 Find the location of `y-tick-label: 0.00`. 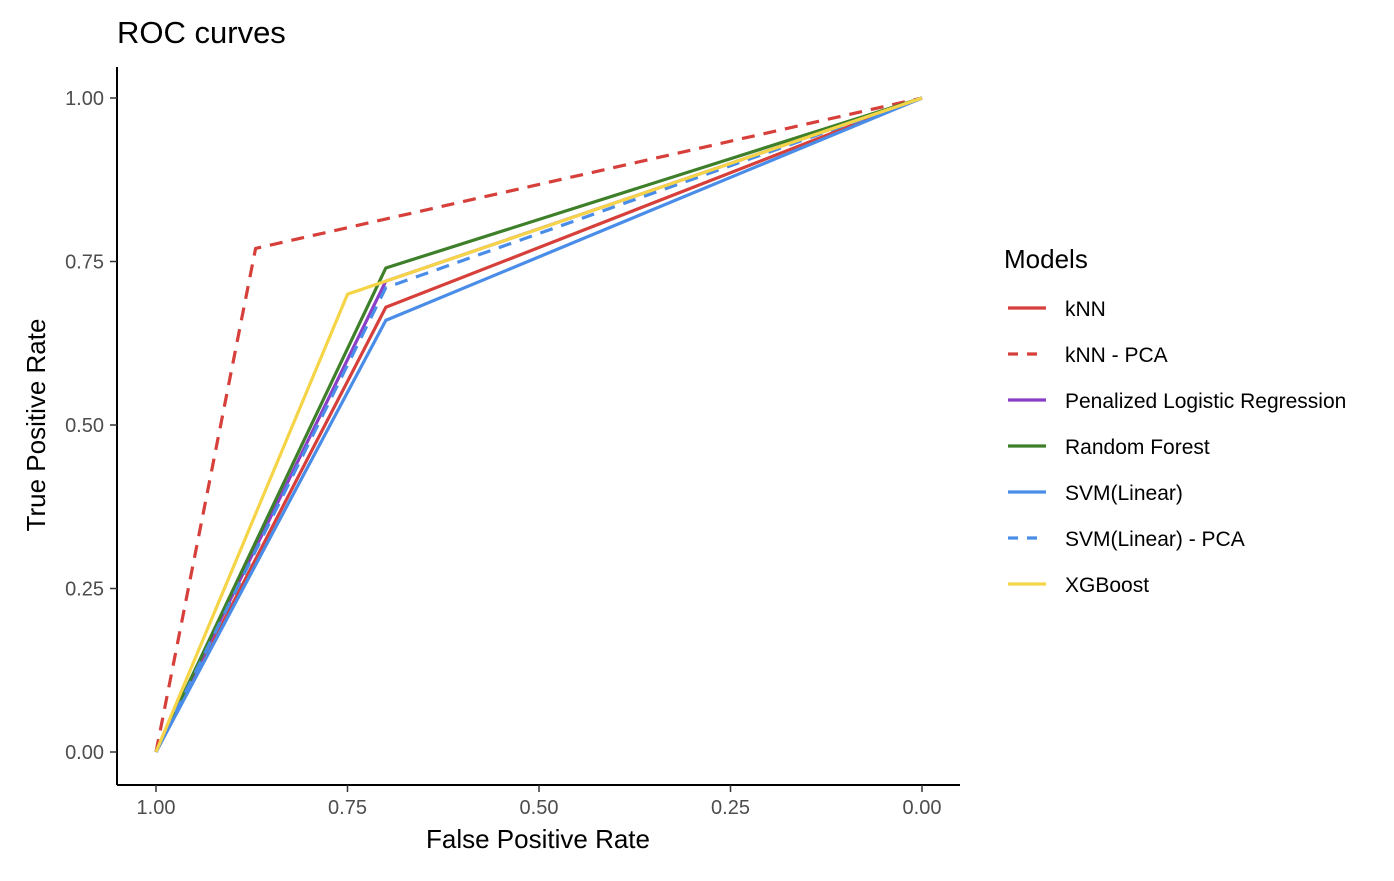

y-tick-label: 0.00 is located at coordinates (84, 753).